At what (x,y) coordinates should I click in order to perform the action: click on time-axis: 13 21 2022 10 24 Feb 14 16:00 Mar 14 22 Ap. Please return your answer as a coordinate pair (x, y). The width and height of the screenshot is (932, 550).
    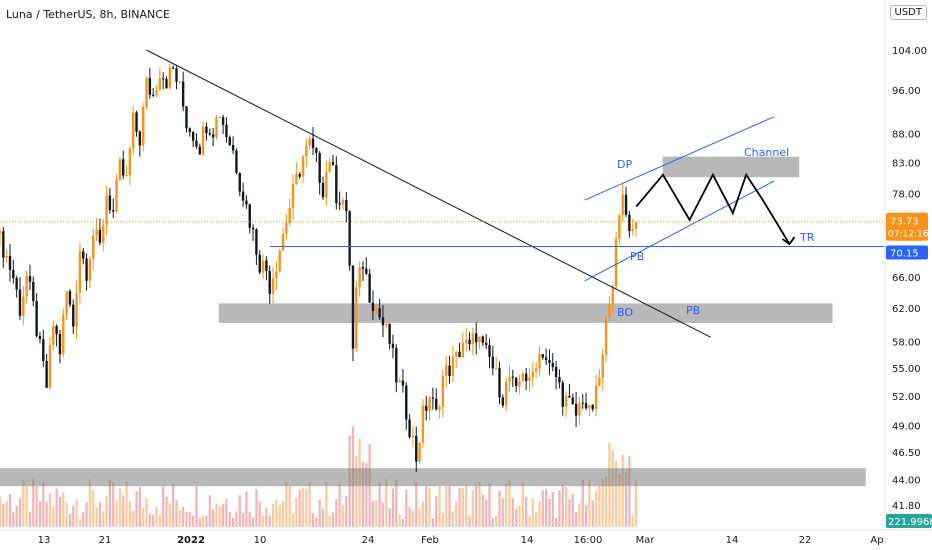
    Looking at the image, I should click on (466, 537).